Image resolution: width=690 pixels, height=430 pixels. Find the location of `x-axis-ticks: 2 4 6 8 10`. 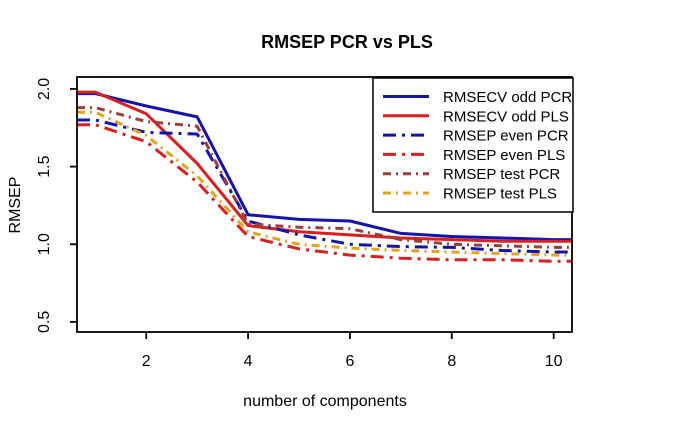

x-axis-ticks: 2 4 6 8 10 is located at coordinates (352, 351).